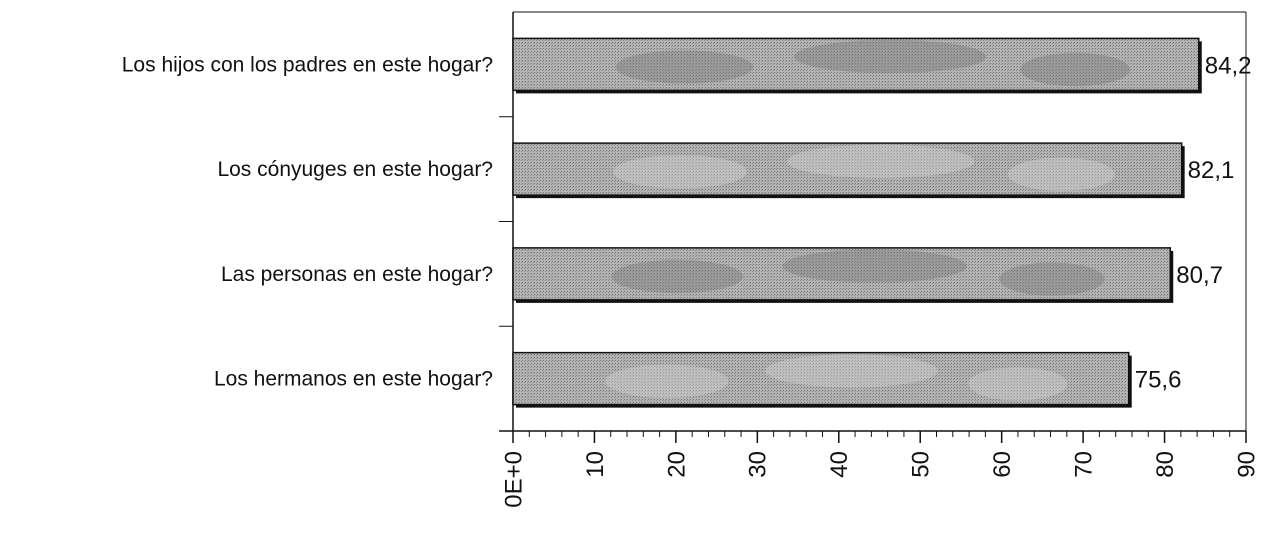 The image size is (1272, 533). What do you see at coordinates (1002, 464) in the screenshot?
I see `x-tick-label: 60` at bounding box center [1002, 464].